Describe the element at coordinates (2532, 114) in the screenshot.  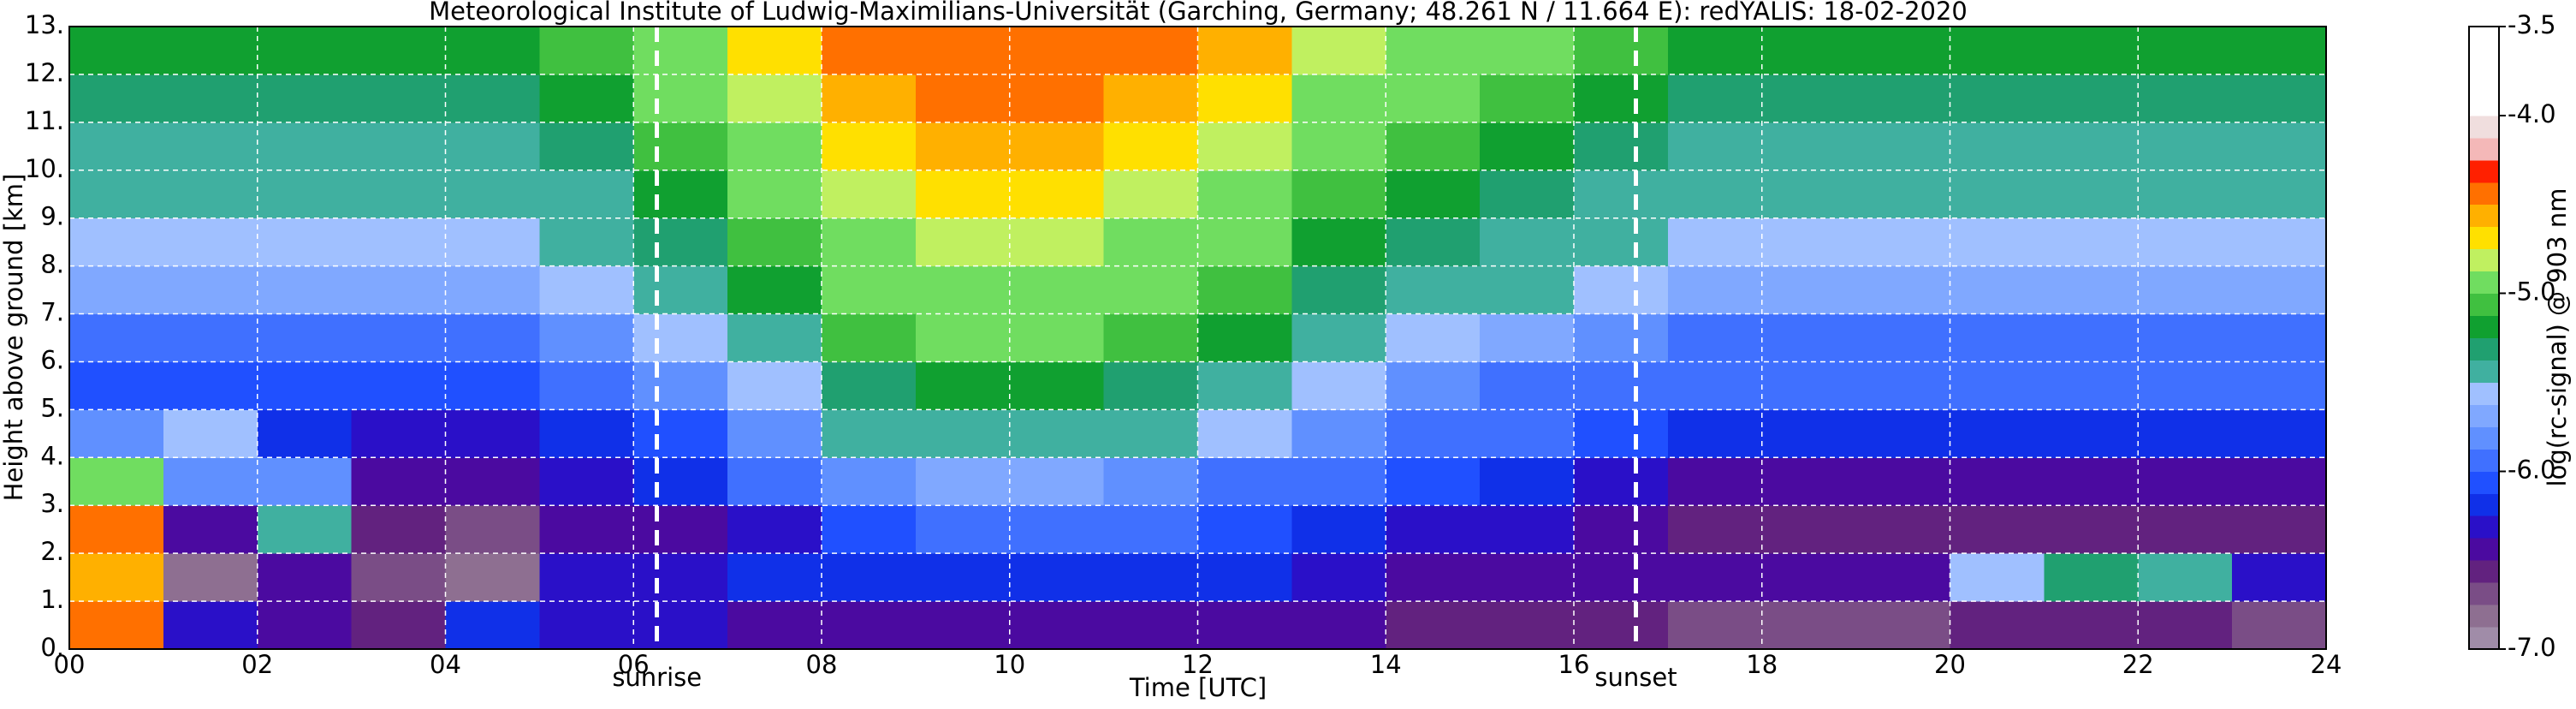
I see `colorbar-tick-label: -4.0` at that location.